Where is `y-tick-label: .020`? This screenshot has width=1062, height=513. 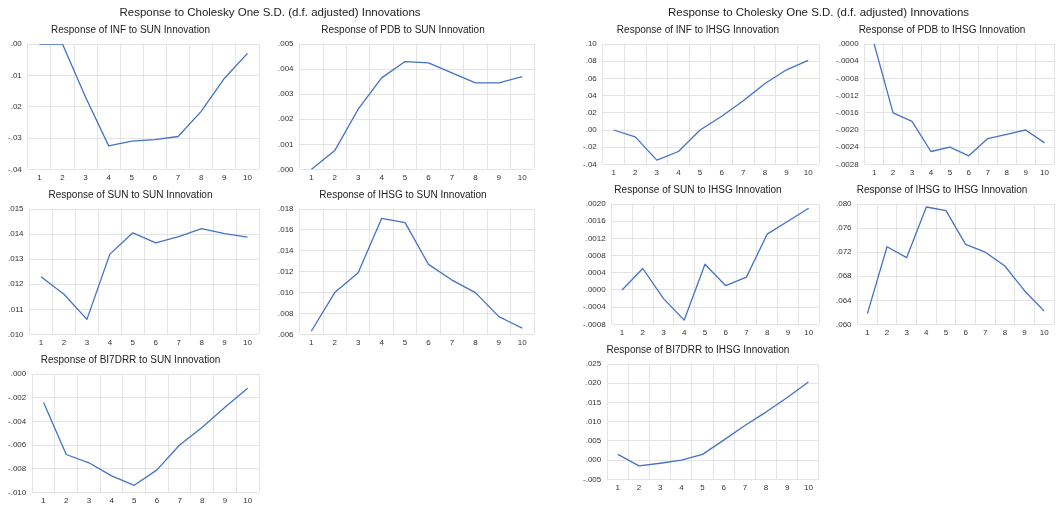 y-tick-label: .020 is located at coordinates (593, 383).